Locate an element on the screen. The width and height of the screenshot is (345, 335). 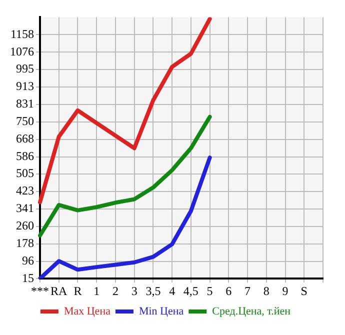
x-tick-label: 3,5 is located at coordinates (153, 291).